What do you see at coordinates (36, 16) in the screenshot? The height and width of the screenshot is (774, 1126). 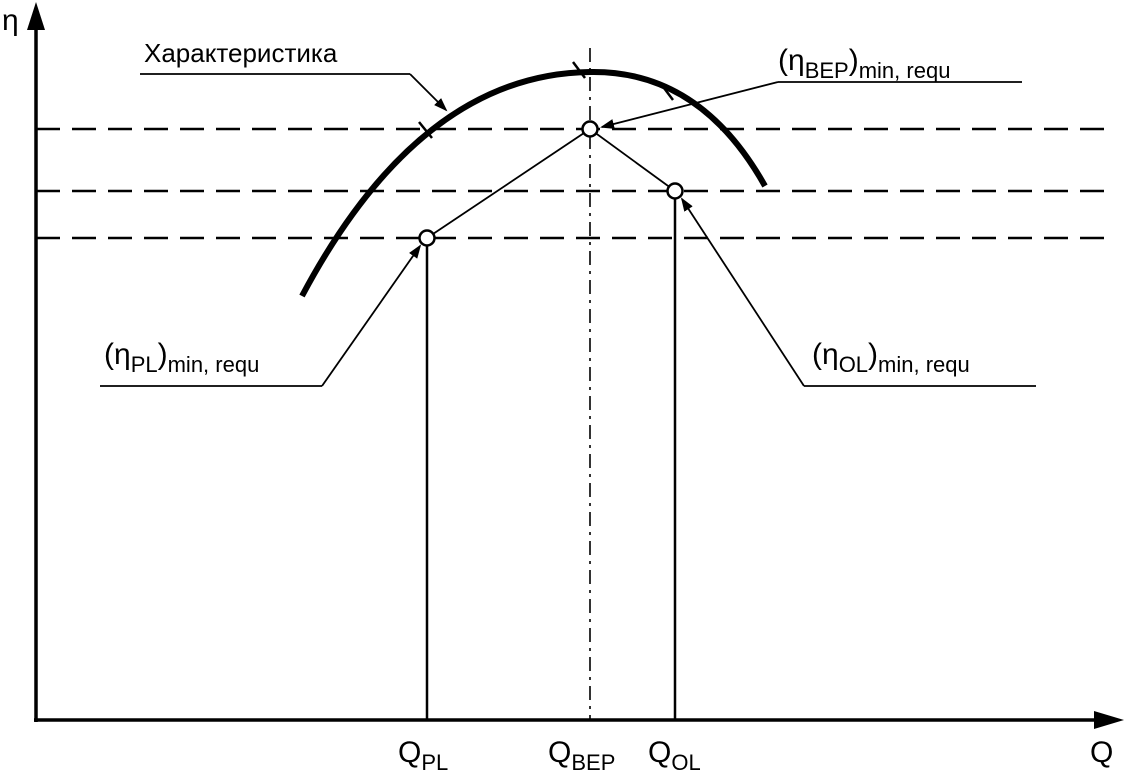 I see `y-axis-arrow` at bounding box center [36, 16].